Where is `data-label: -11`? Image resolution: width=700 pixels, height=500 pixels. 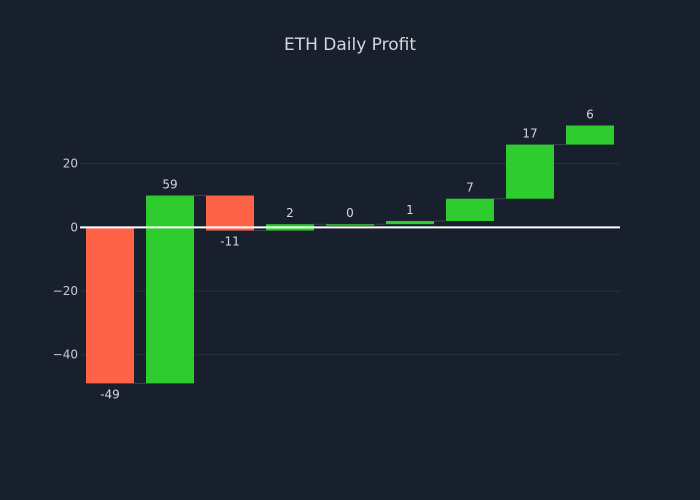 data-label: -11 is located at coordinates (230, 242).